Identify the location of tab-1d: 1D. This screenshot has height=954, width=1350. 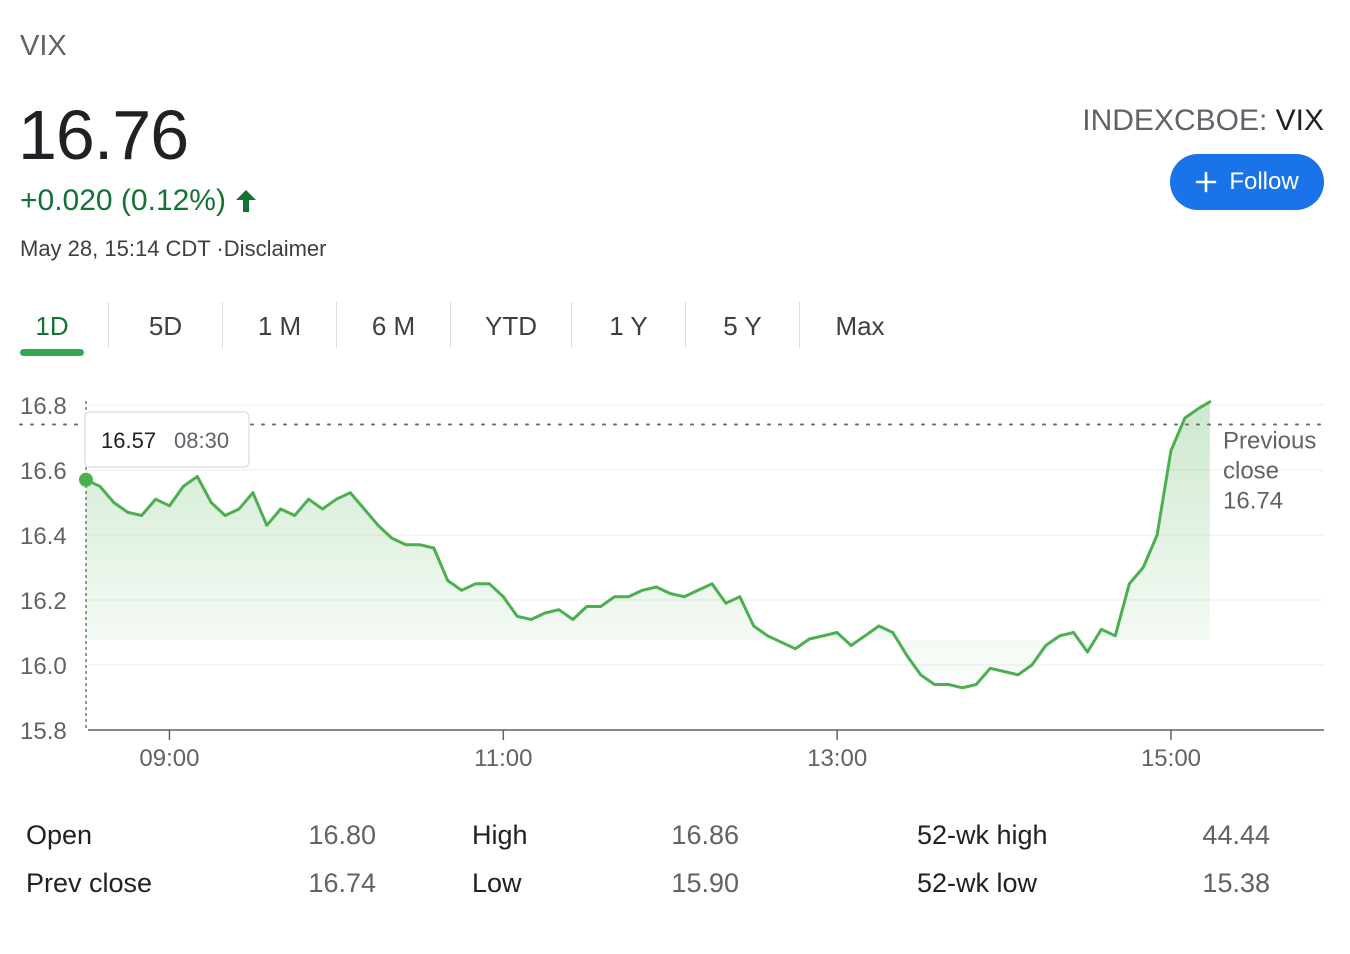
(52, 329).